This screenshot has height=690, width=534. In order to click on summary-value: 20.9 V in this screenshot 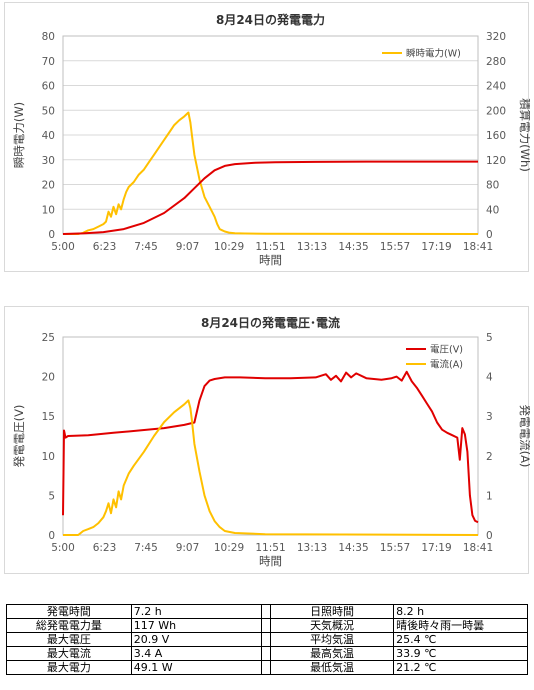, I will do `click(196, 639)`.